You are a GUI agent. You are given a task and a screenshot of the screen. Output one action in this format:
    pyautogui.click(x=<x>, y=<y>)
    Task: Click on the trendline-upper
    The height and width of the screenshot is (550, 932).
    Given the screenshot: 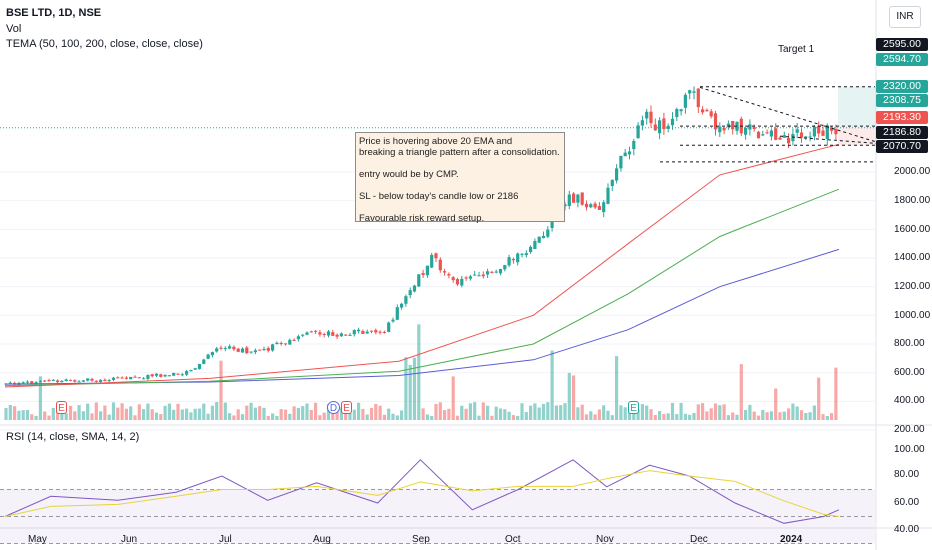 What is the action you would take?
    pyautogui.click(x=788, y=114)
    